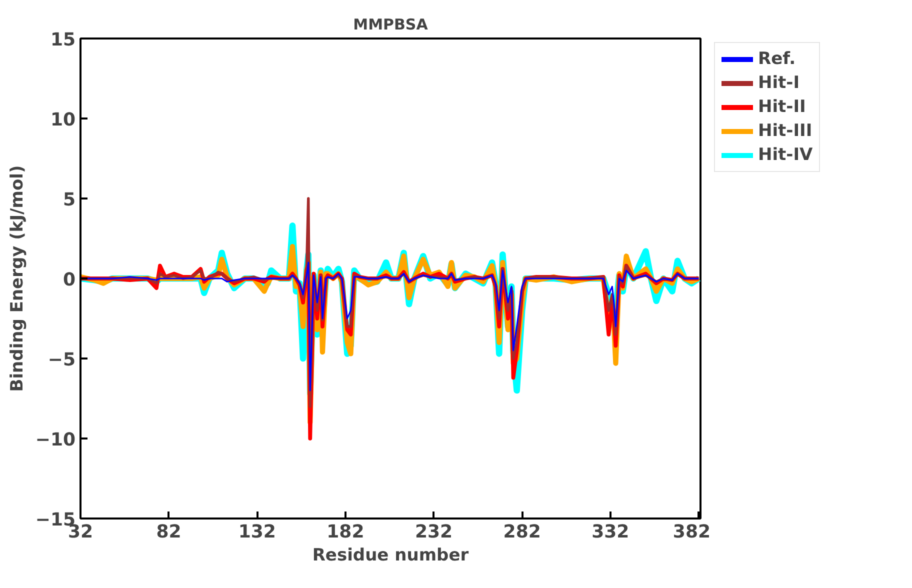 The height and width of the screenshot is (588, 912). I want to click on x-tick-label: 82, so click(169, 532).